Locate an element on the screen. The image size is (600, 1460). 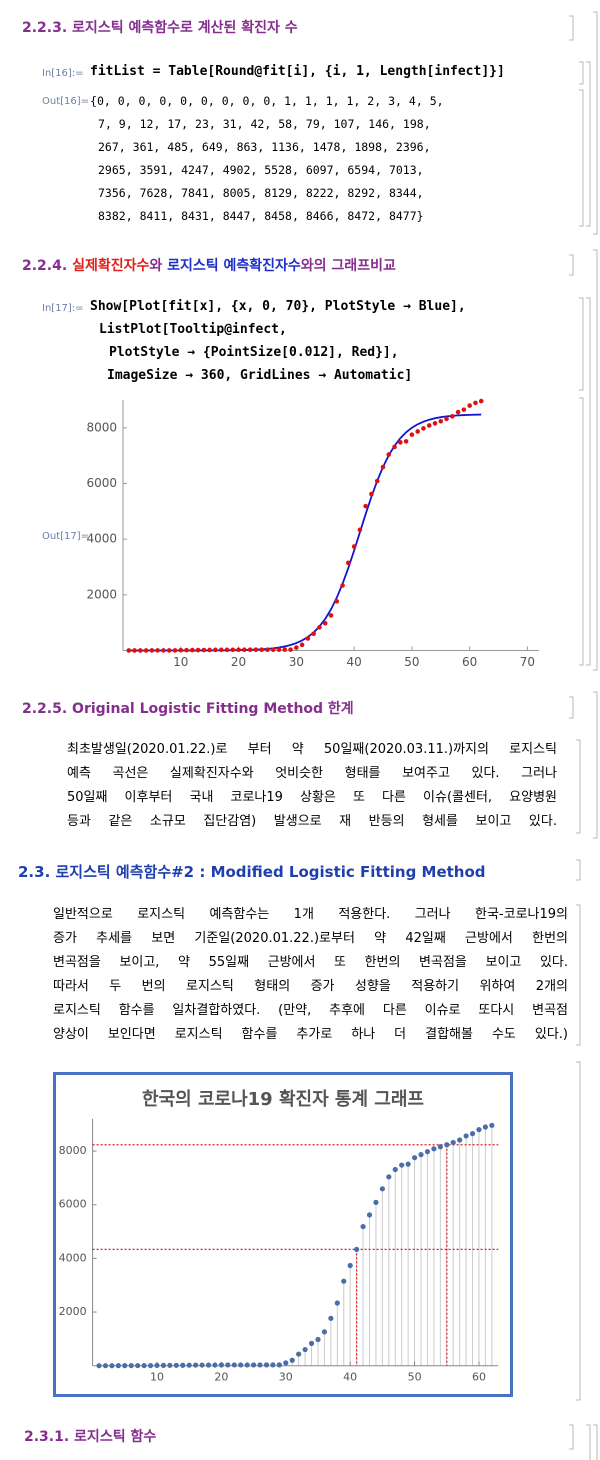
output-value: 3591 is located at coordinates (153, 170).